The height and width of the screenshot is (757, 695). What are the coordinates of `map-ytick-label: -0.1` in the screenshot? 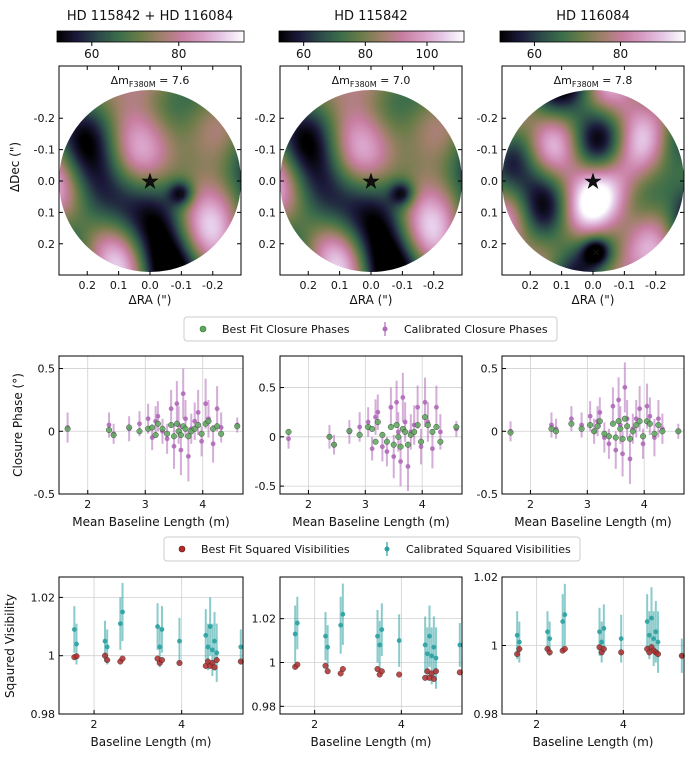 It's located at (265, 150).